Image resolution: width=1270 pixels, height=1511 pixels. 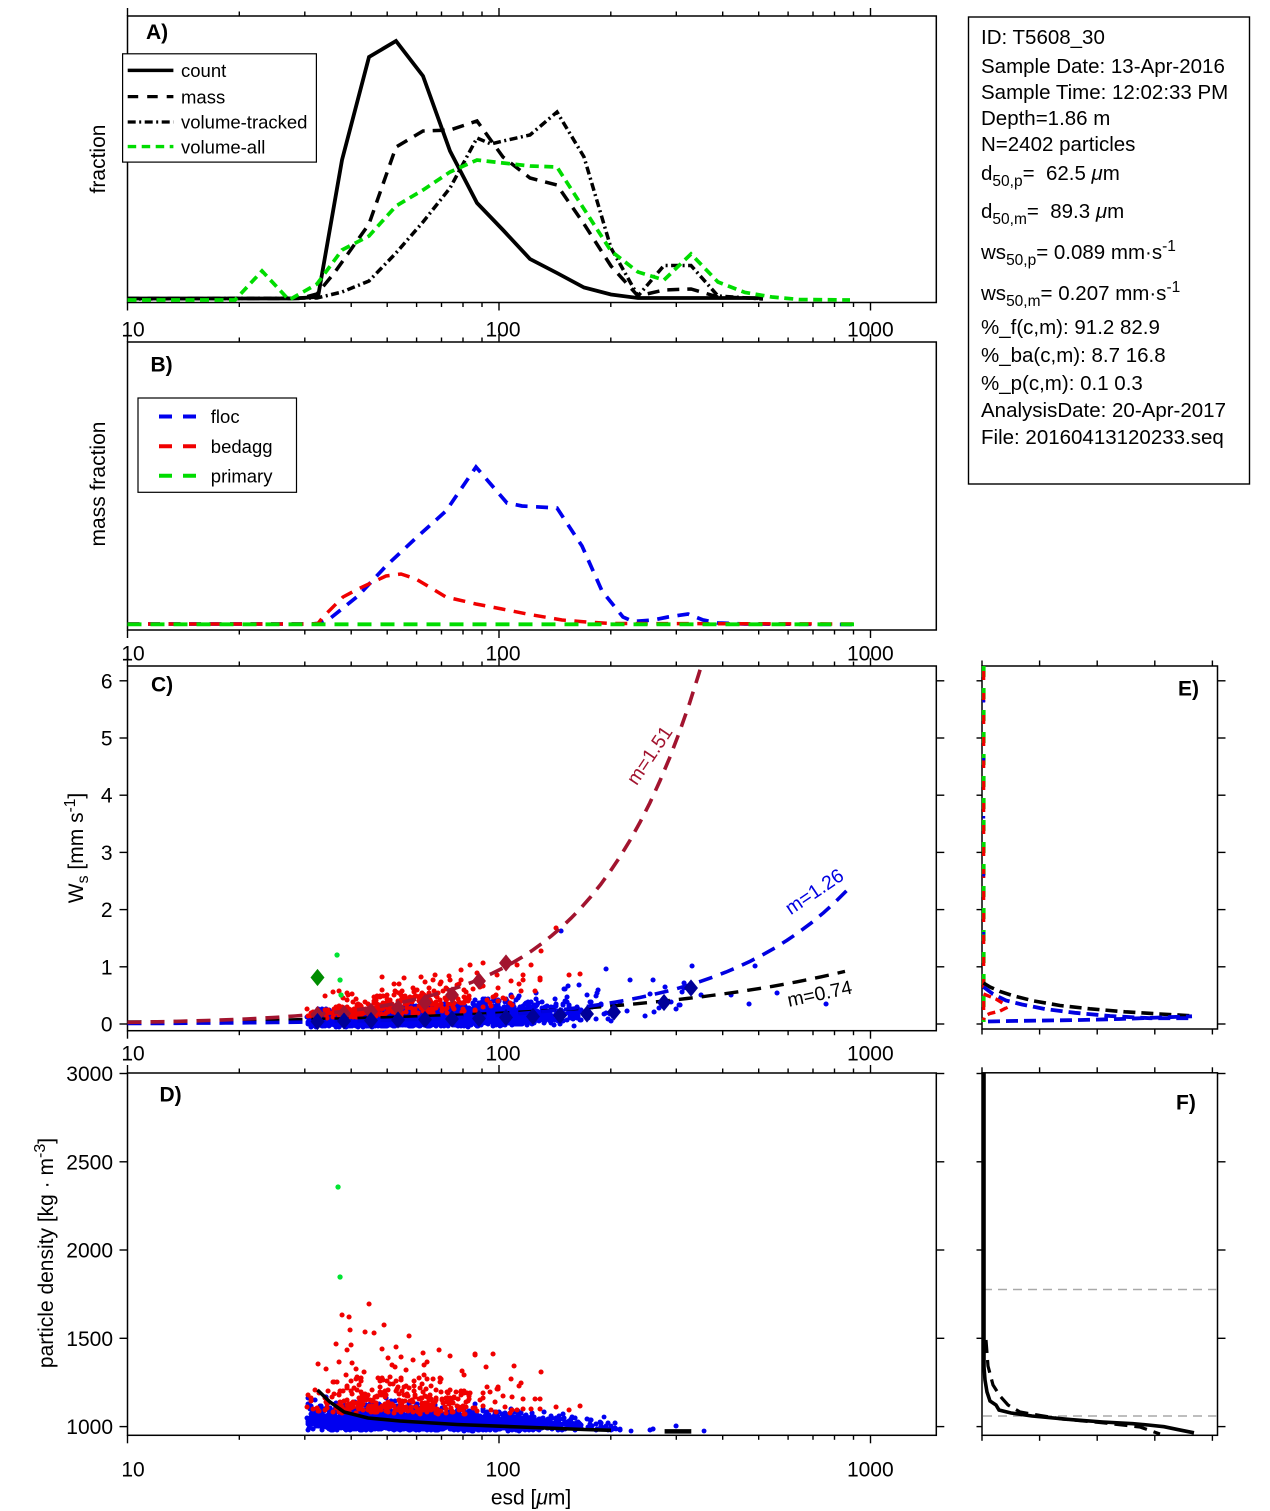 What do you see at coordinates (107, 739) in the screenshot?
I see `svg-text: 5` at bounding box center [107, 739].